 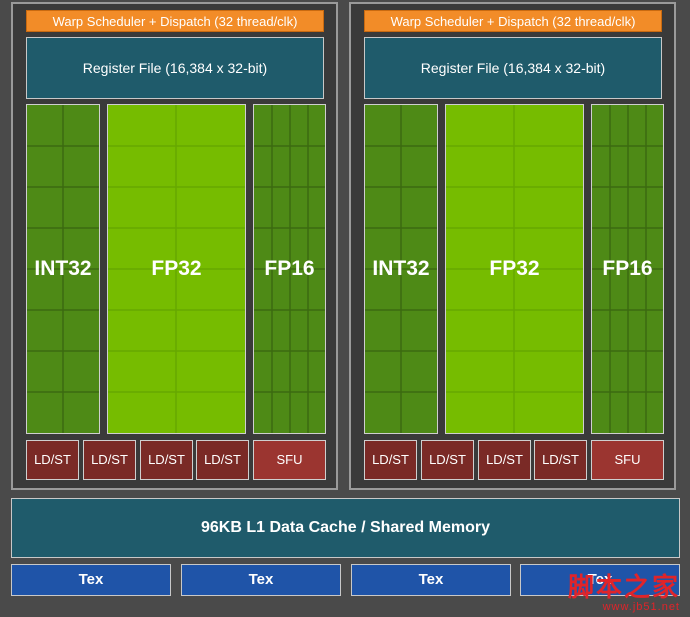 I want to click on l1-data-cache: 96KB L1 Data Cache / Shared Memory, so click(x=345, y=528).